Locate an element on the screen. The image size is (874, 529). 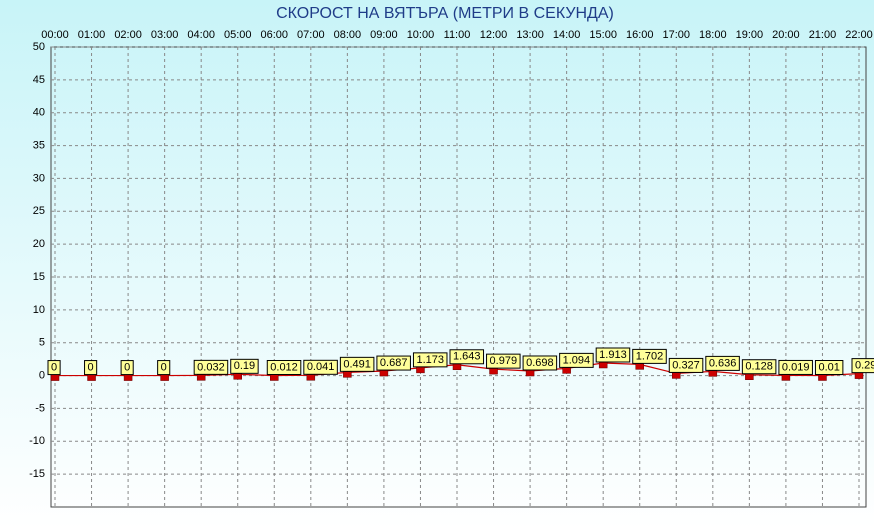
value-label: 0.327 is located at coordinates (686, 365).